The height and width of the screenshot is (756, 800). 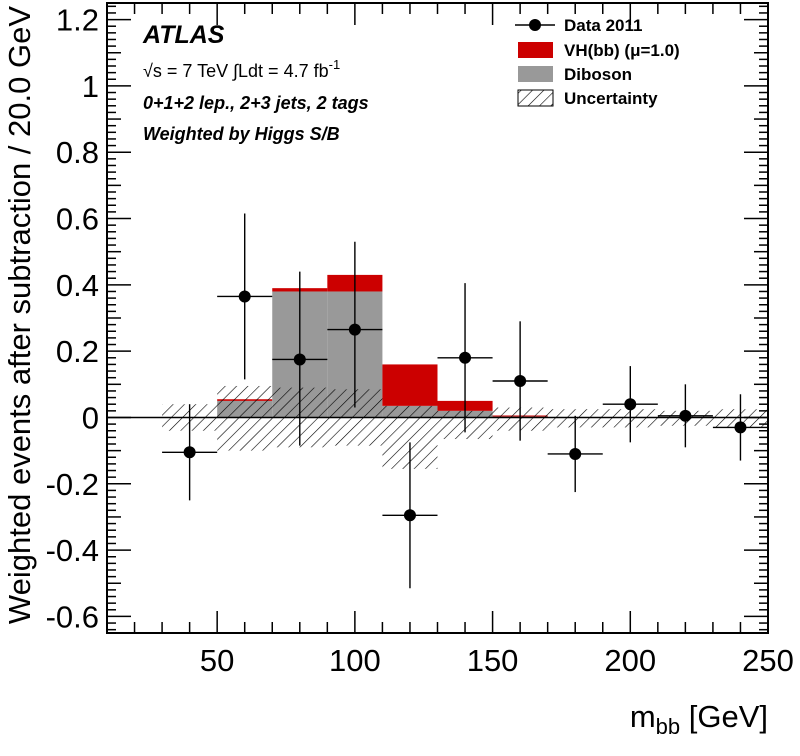 I want to click on legend-entry-diboson: Diboson, so click(x=575, y=74).